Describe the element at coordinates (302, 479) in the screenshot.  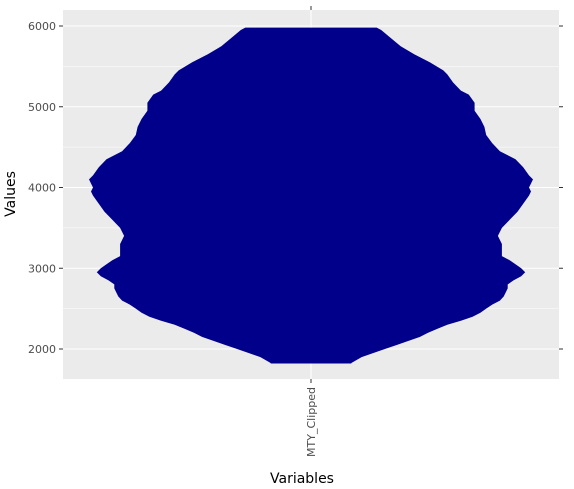
I see `x-axis-title: Variables` at that location.